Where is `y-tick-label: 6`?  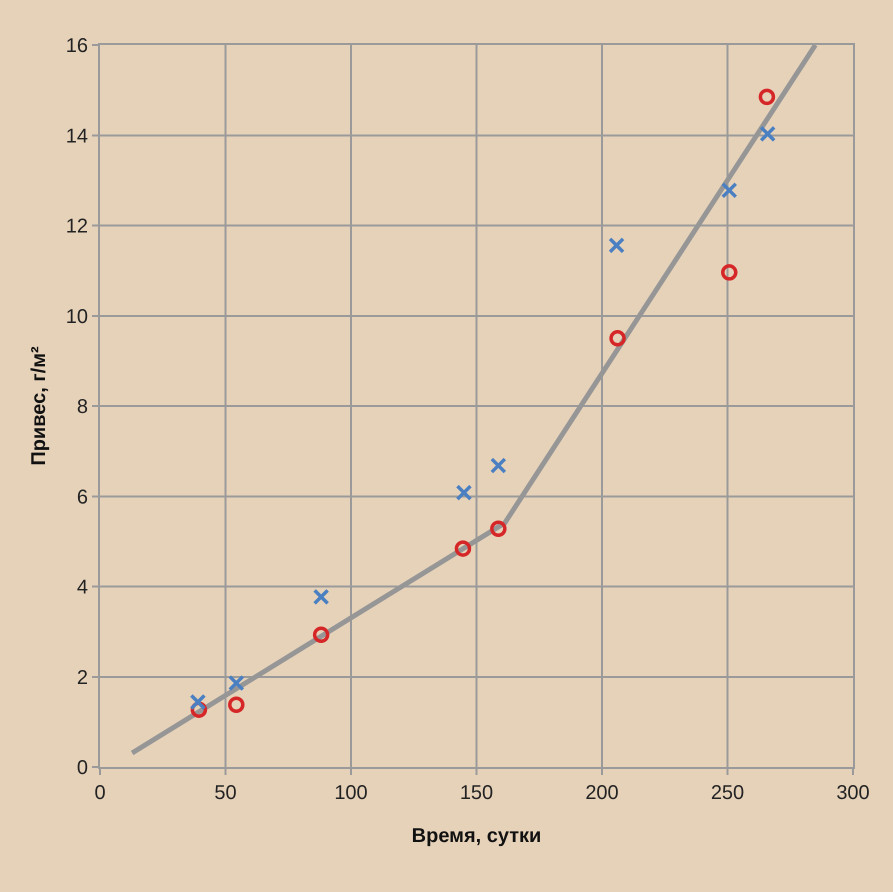
y-tick-label: 6 is located at coordinates (82, 497).